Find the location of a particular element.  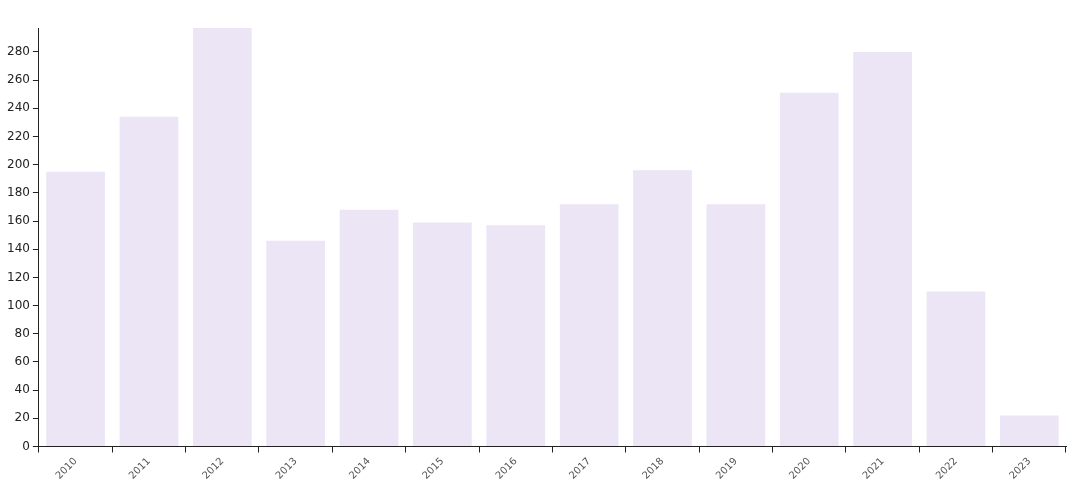

y-tick-label: 240 is located at coordinates (18, 107).